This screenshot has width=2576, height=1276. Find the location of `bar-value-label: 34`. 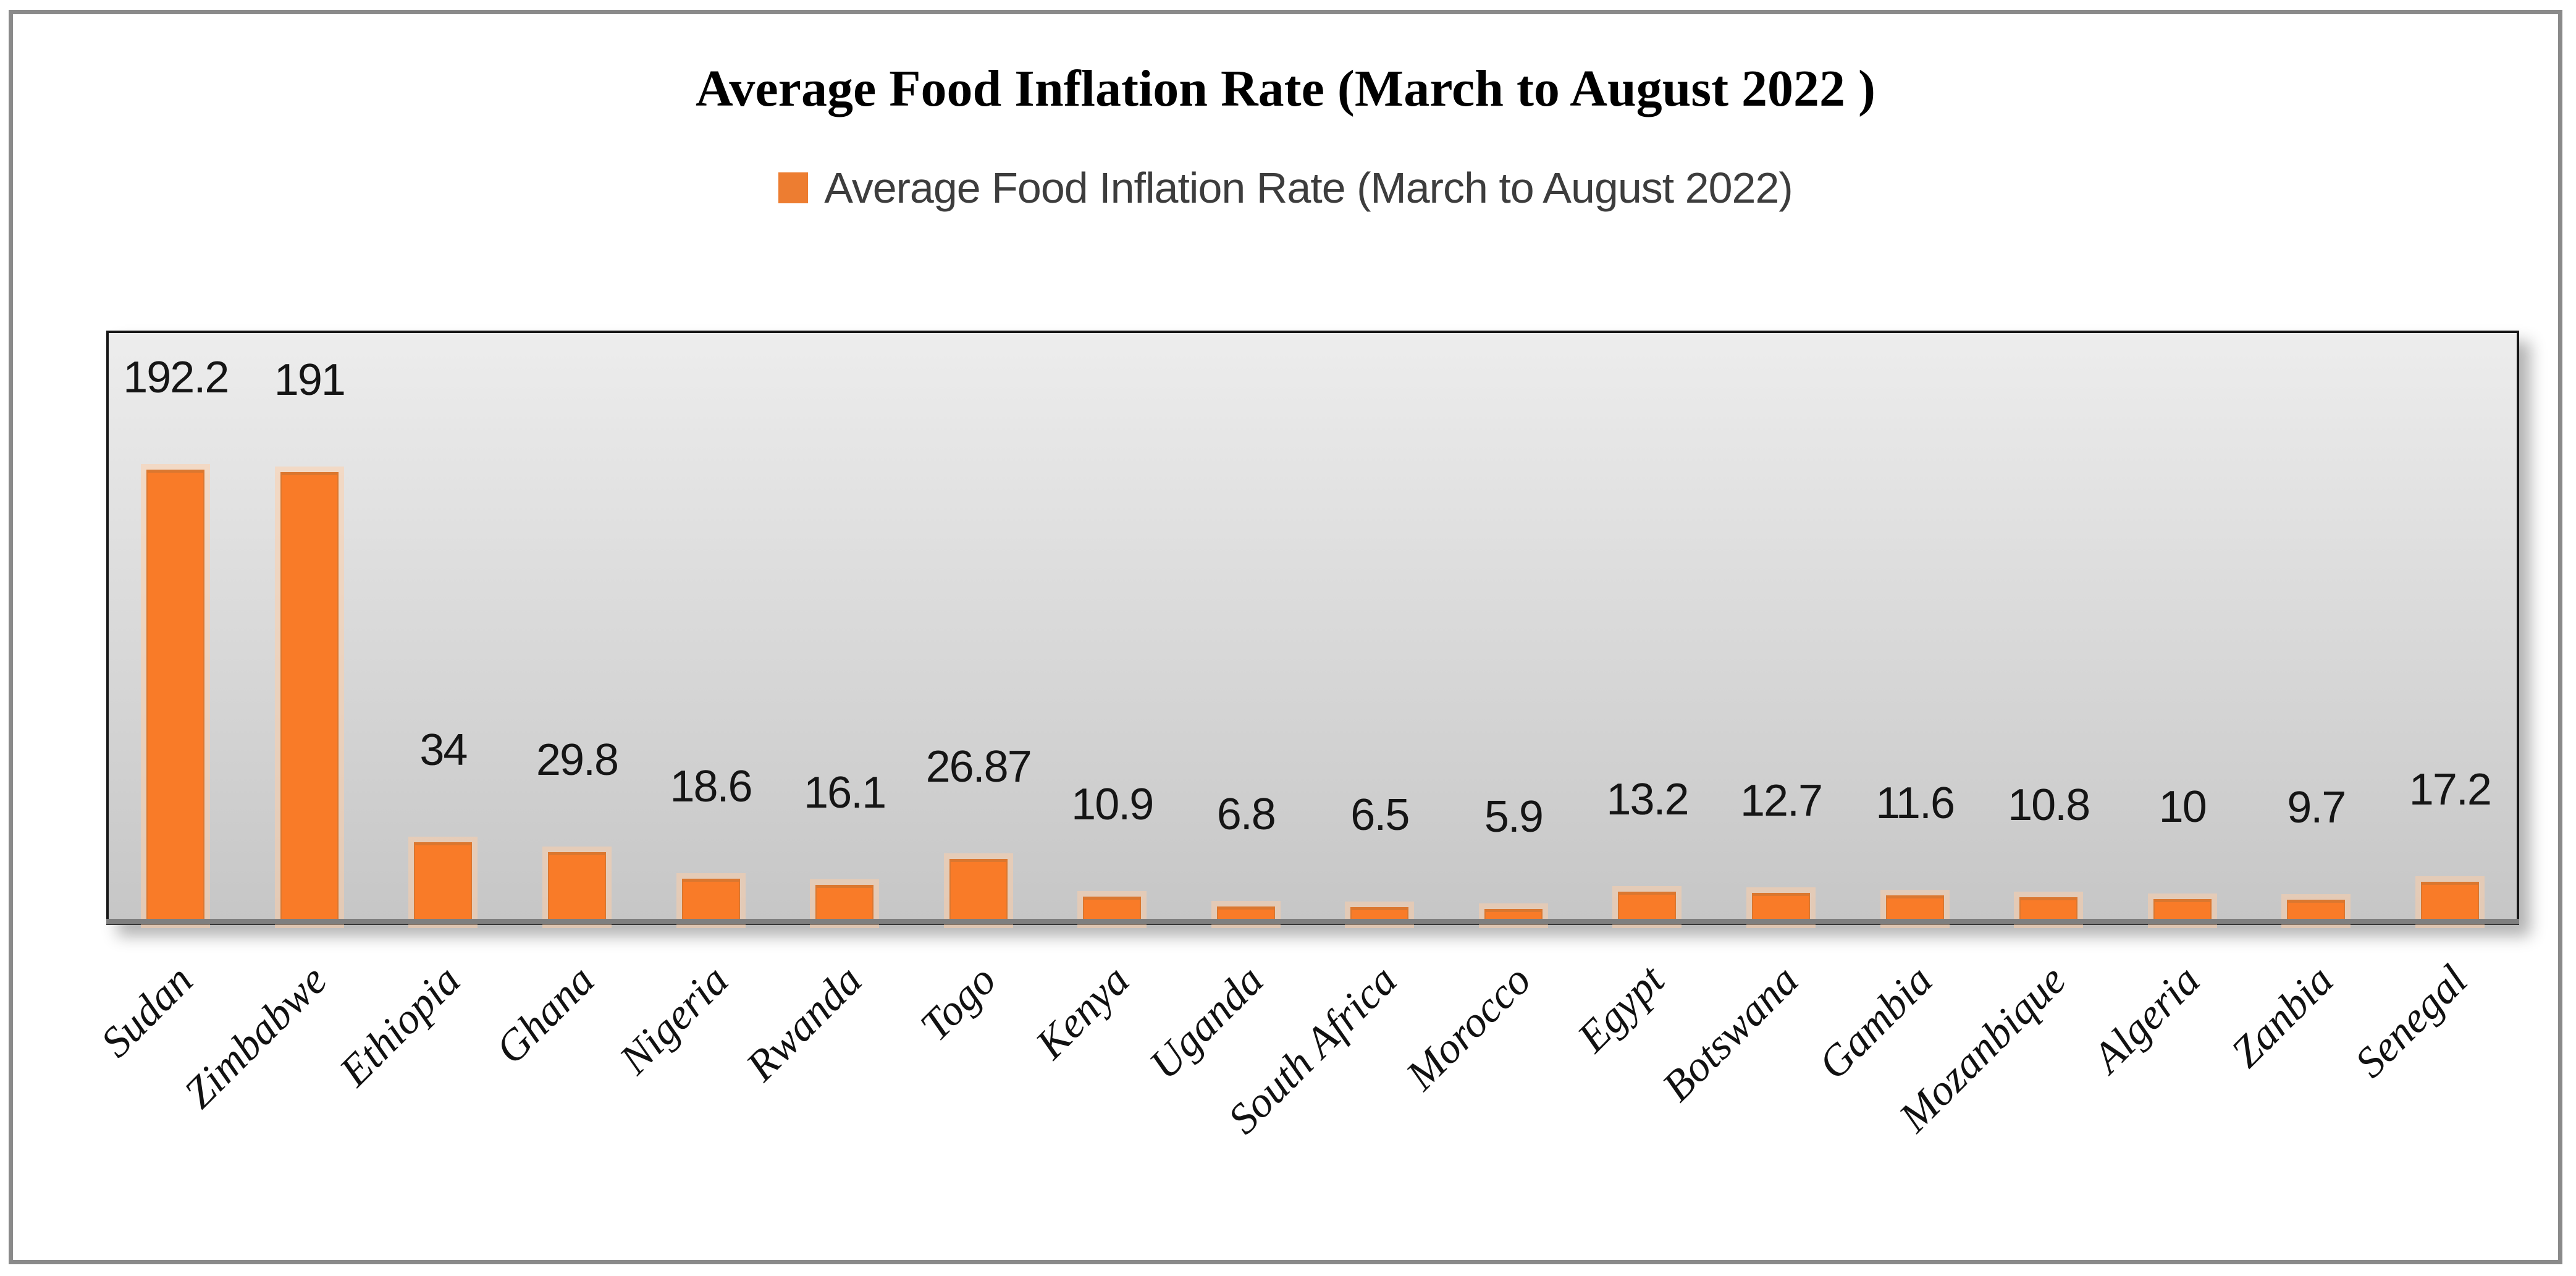

bar-value-label: 34 is located at coordinates (443, 750).